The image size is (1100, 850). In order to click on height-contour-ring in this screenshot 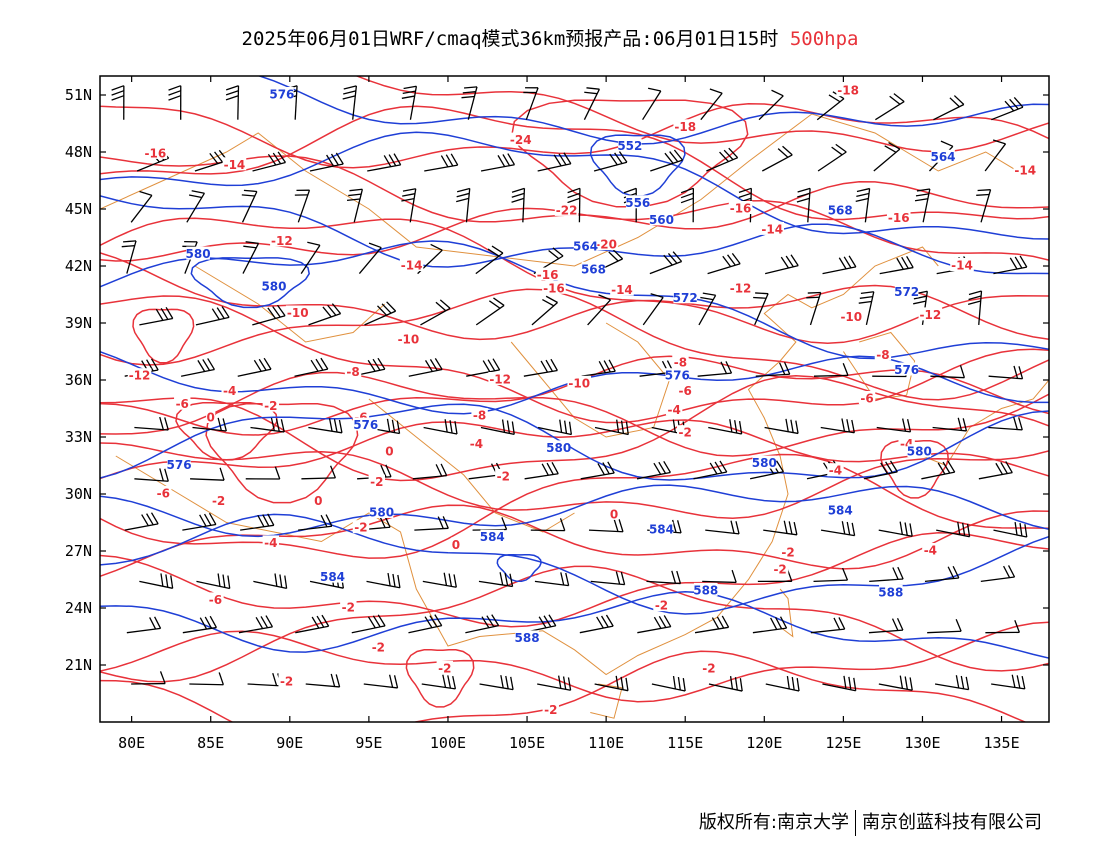, I will do `click(250, 283)`.